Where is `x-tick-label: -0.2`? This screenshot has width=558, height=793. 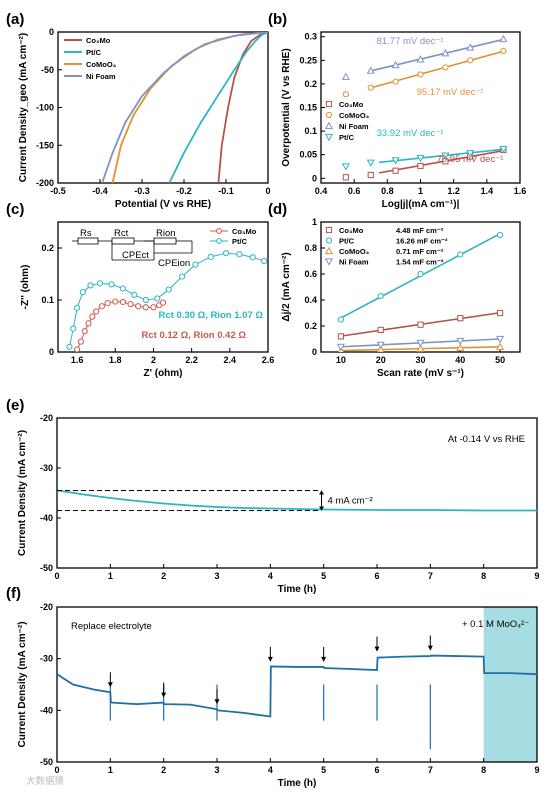
x-tick-label: -0.2 is located at coordinates (184, 191).